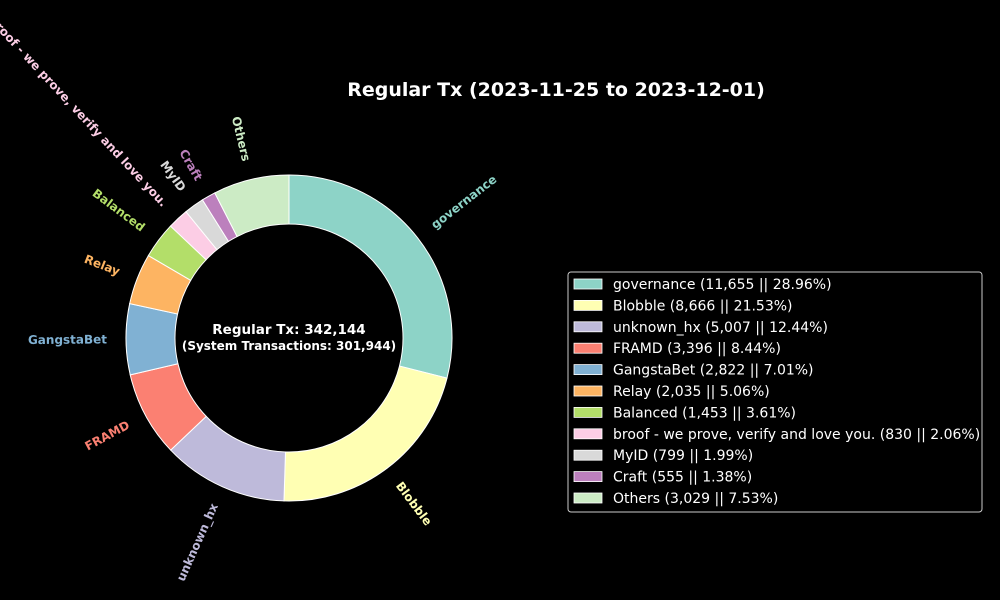 This screenshot has width=1000, height=600. What do you see at coordinates (107, 435) in the screenshot?
I see `slice-label-framd: FRAMD` at bounding box center [107, 435].